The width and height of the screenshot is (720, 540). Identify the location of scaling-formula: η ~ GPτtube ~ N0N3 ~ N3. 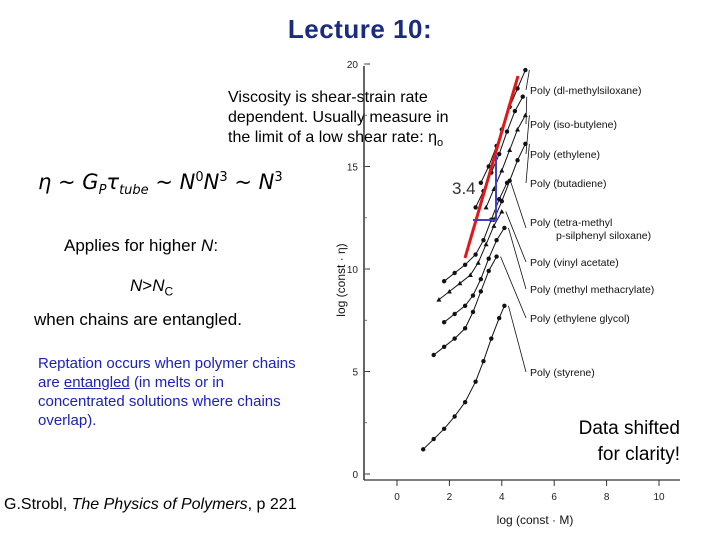
(160, 184).